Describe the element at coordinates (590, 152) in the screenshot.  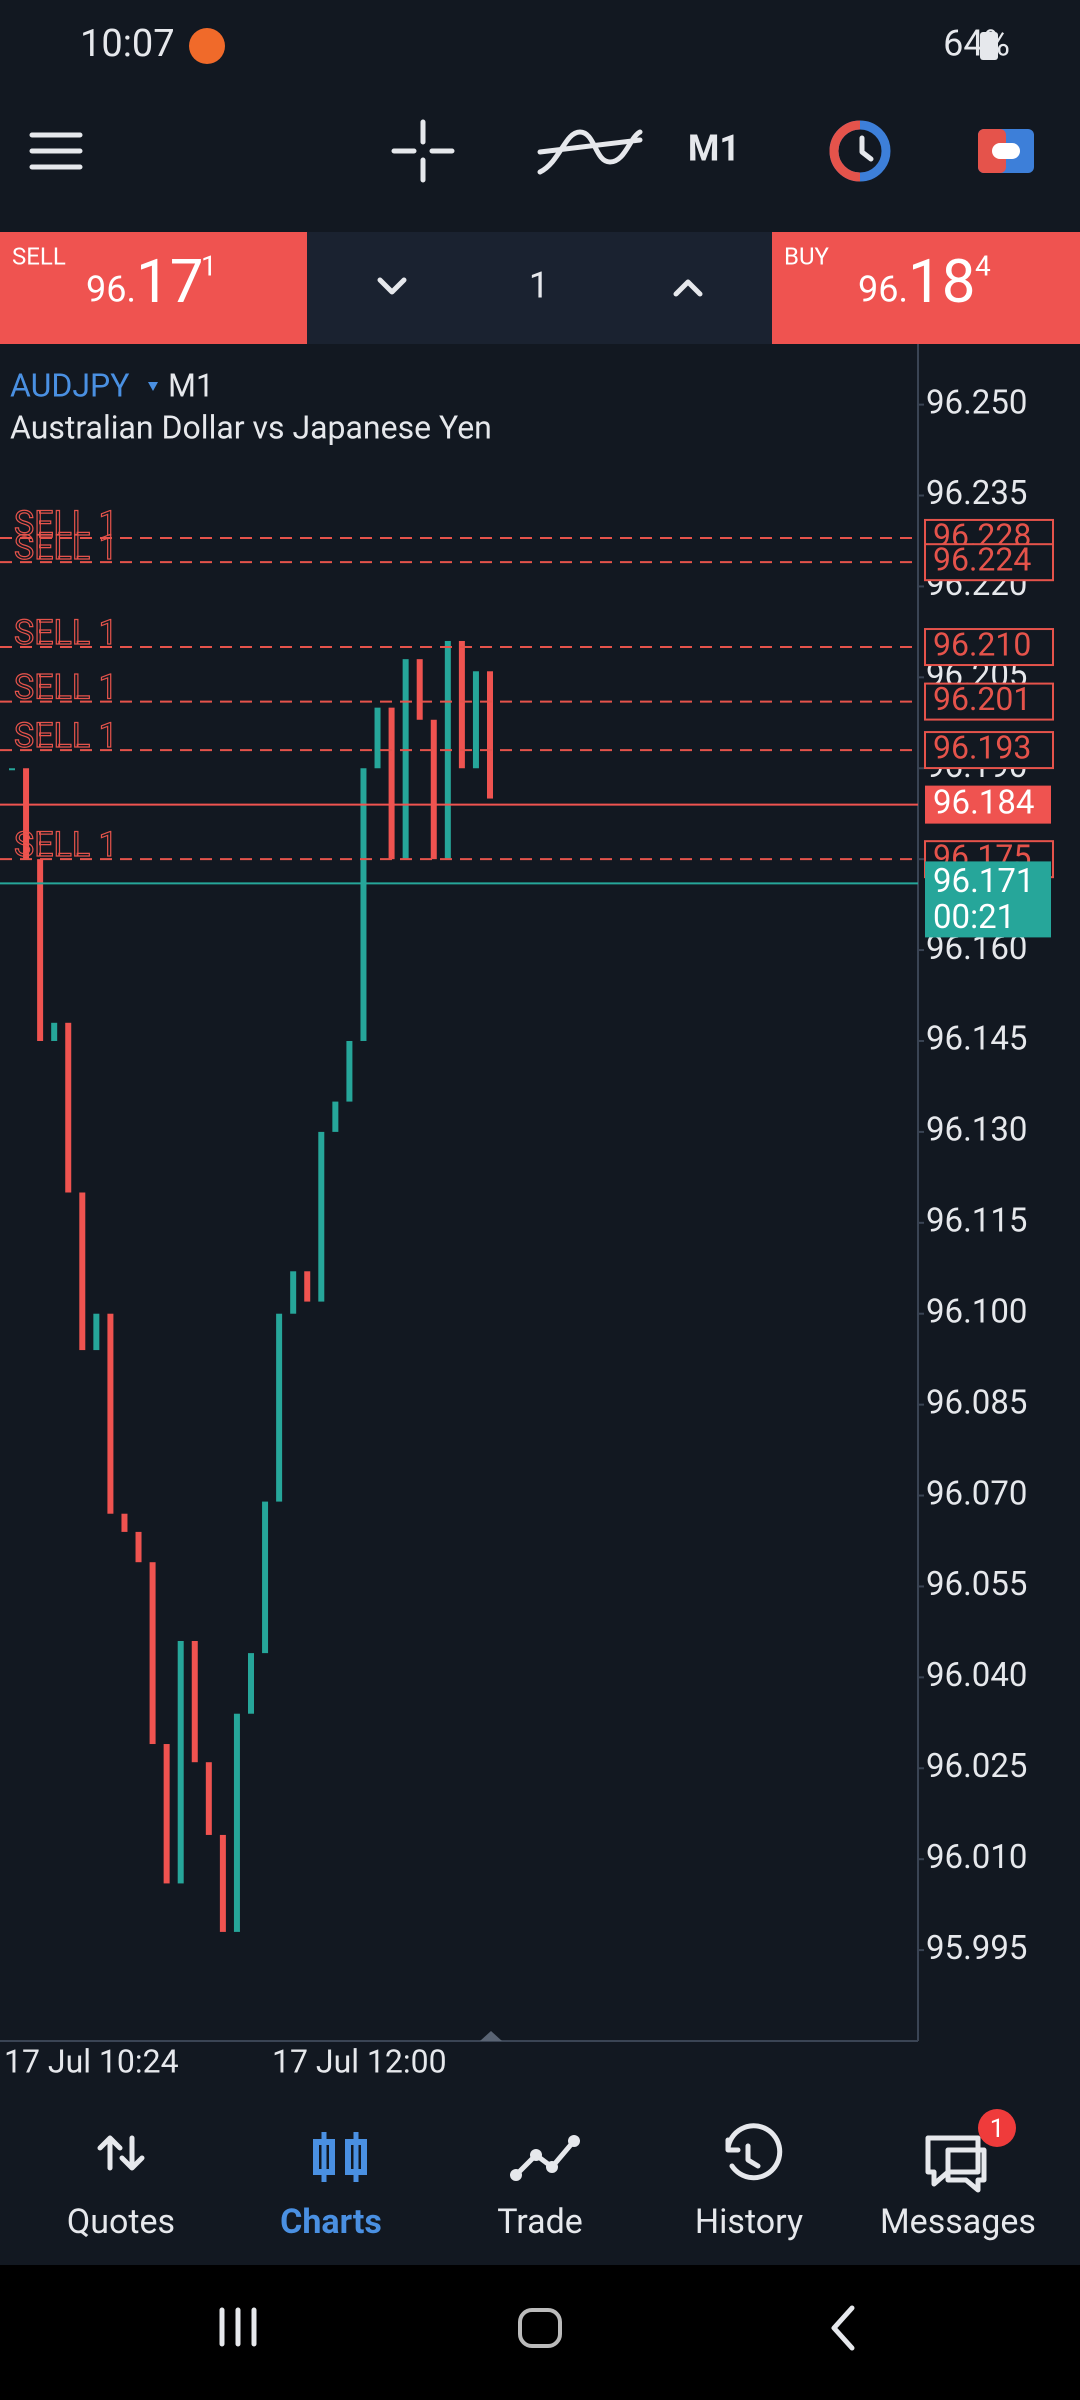
I see `indicators-button` at that location.